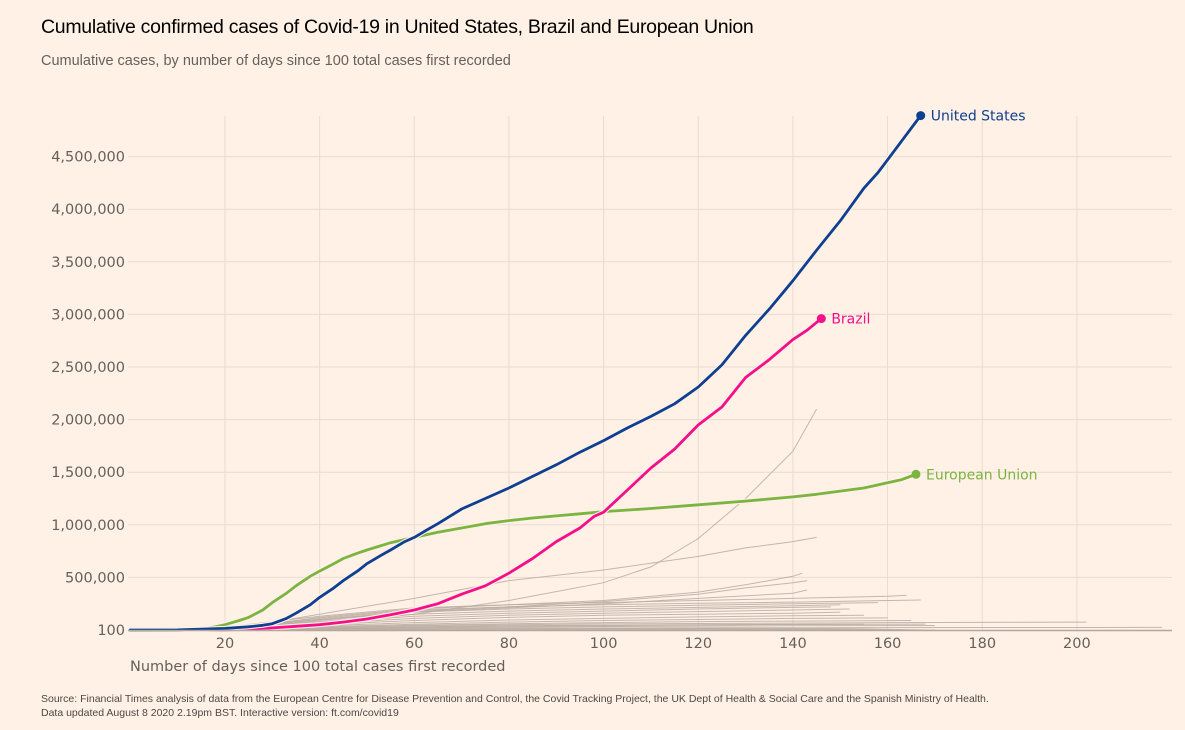 This screenshot has height=730, width=1185. I want to click on y-tick-label: 2,500,000, so click(88, 368).